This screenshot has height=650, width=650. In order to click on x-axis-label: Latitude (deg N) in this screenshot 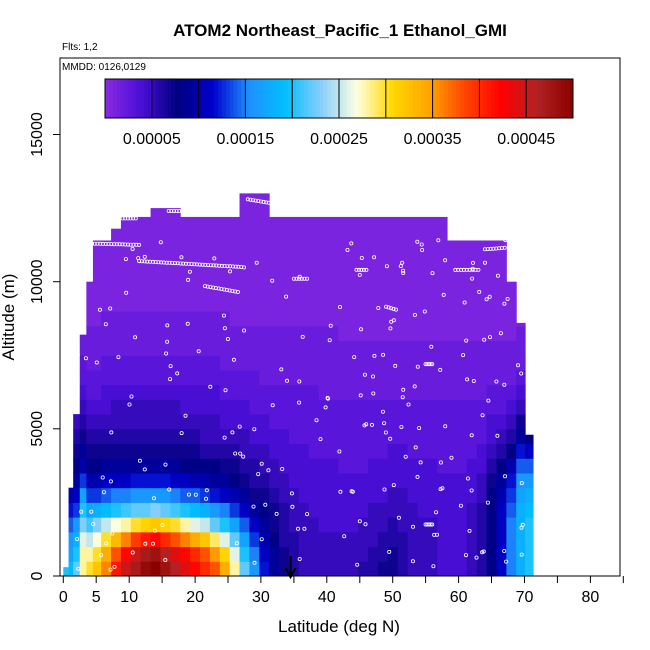, I will do `click(339, 626)`.